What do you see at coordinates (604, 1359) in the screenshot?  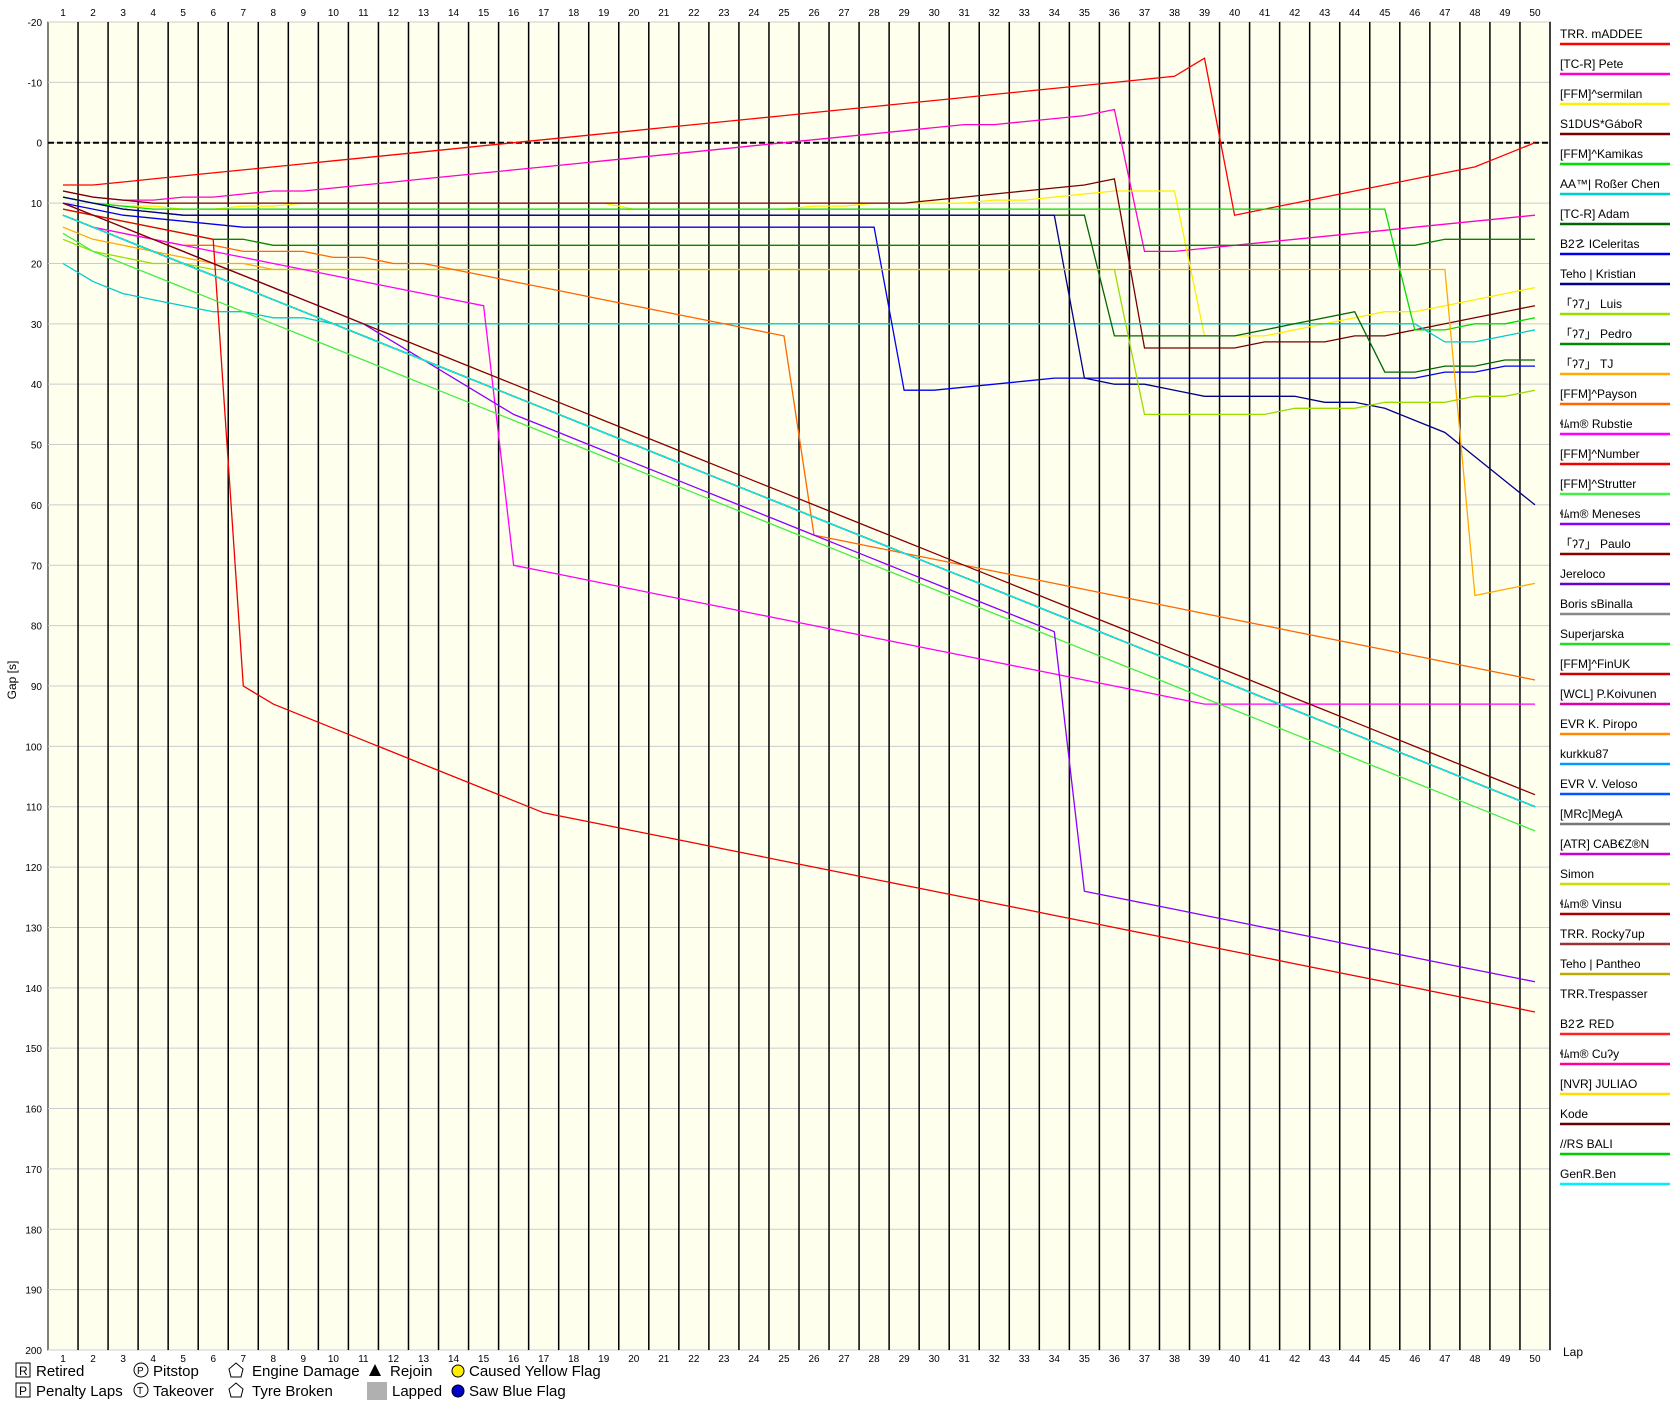 I see `x-tick-label-bottom: 19` at bounding box center [604, 1359].